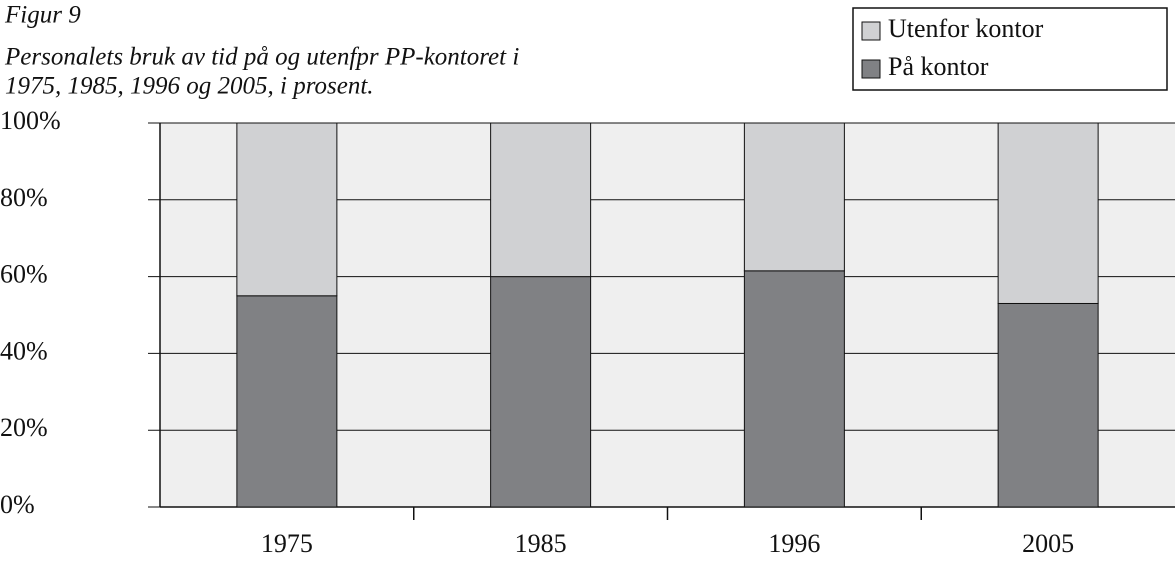  I want to click on y-tick-label: 80%, so click(24, 197).